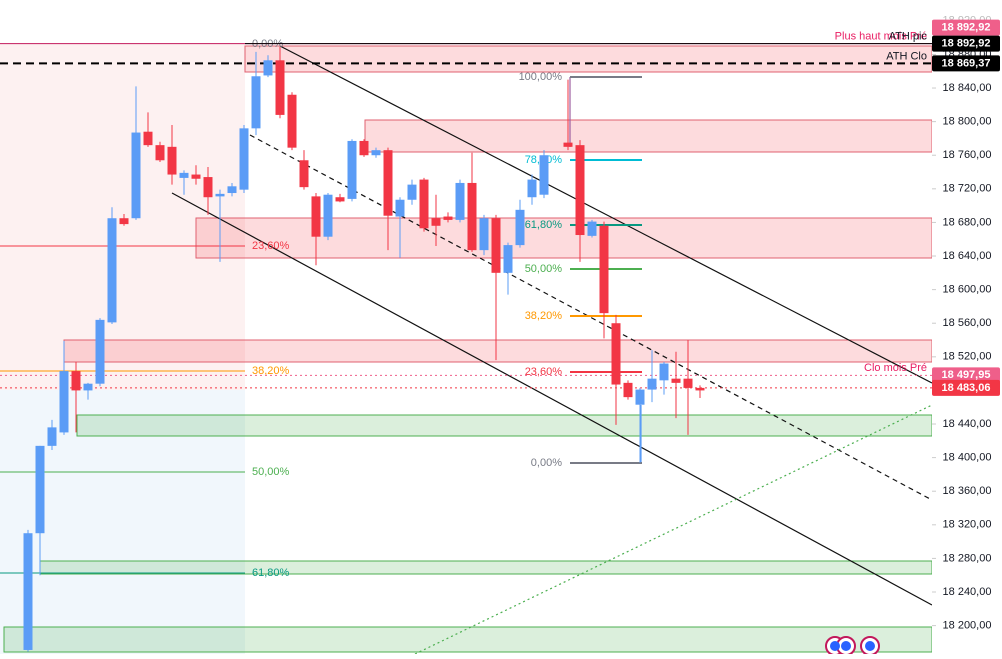 This screenshot has width=1002, height=659. I want to click on y-tick-label: 18 840,00, so click(967, 88).